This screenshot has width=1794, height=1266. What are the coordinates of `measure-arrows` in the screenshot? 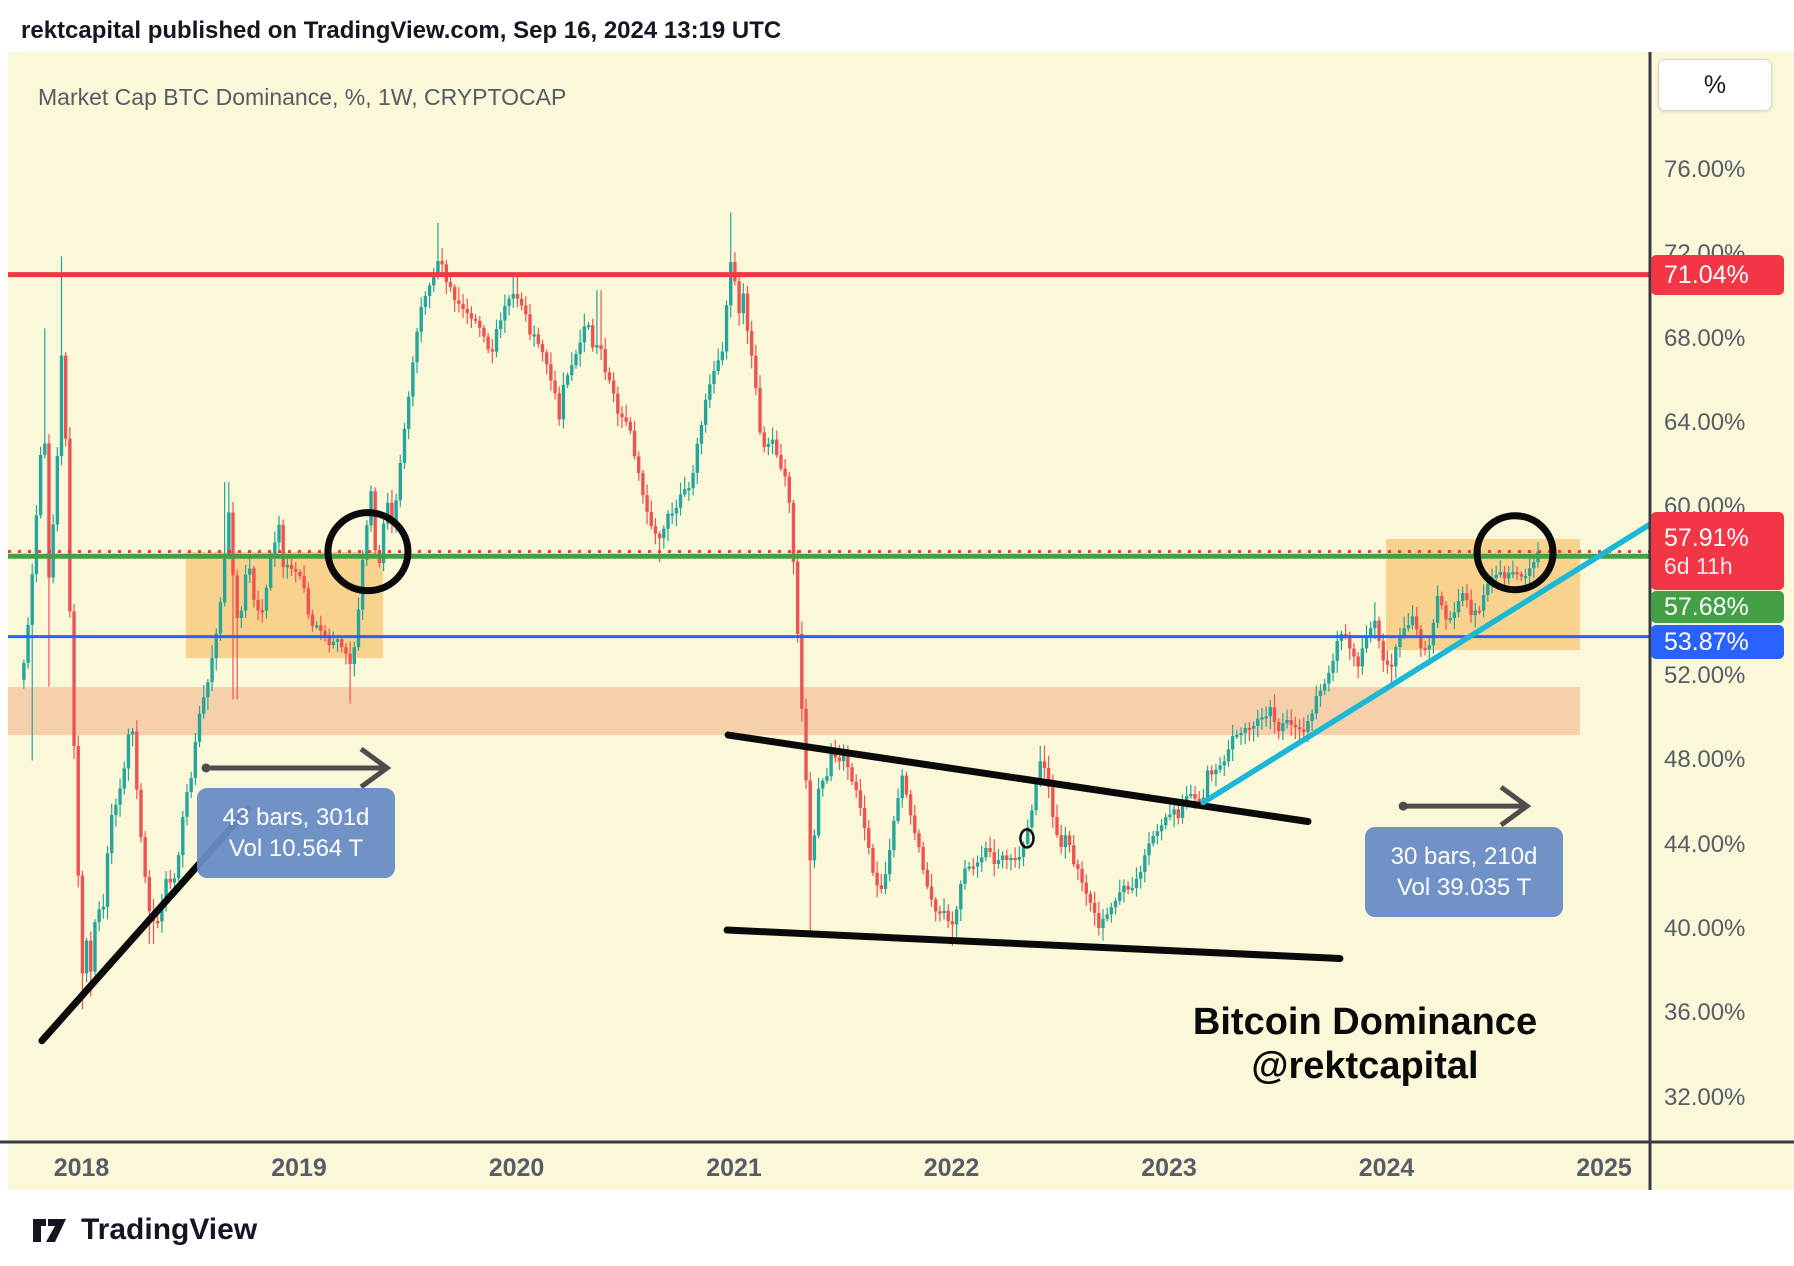 It's located at (866, 787).